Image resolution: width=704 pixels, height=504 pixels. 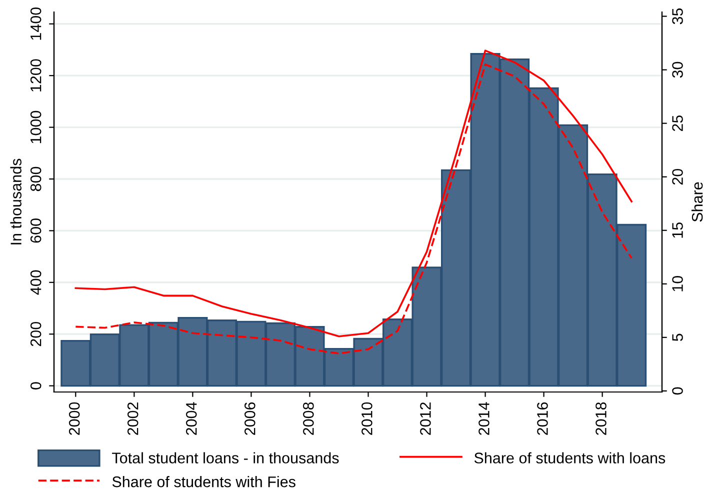 What do you see at coordinates (36, 334) in the screenshot?
I see `y-tick-label: 200` at bounding box center [36, 334].